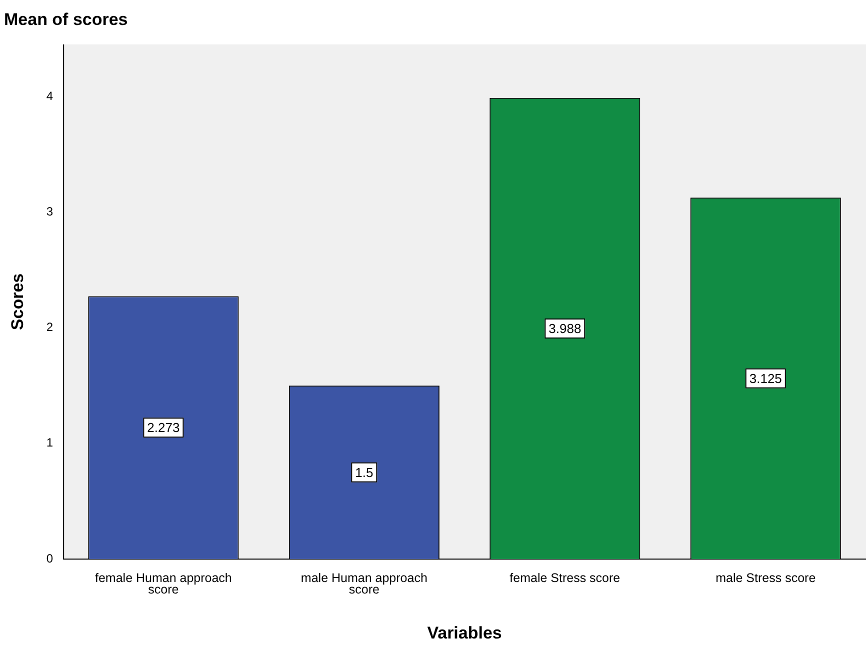  I want to click on y-tick-label: 3, so click(50, 211).